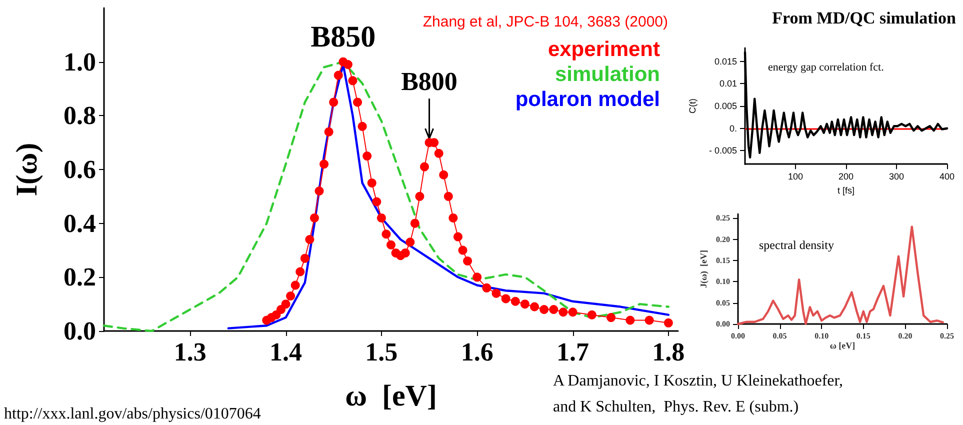 The height and width of the screenshot is (425, 963). I want to click on text: experiment, so click(604, 49).